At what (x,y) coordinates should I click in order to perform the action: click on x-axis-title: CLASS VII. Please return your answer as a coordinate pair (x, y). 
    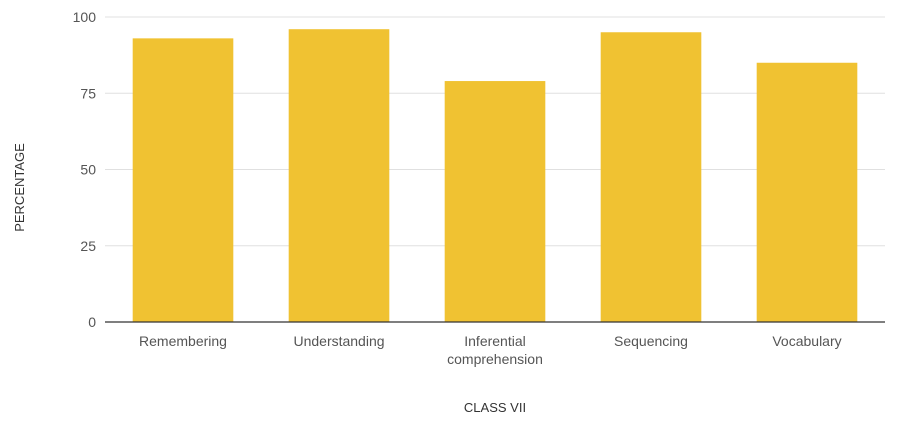
    Looking at the image, I should click on (495, 407).